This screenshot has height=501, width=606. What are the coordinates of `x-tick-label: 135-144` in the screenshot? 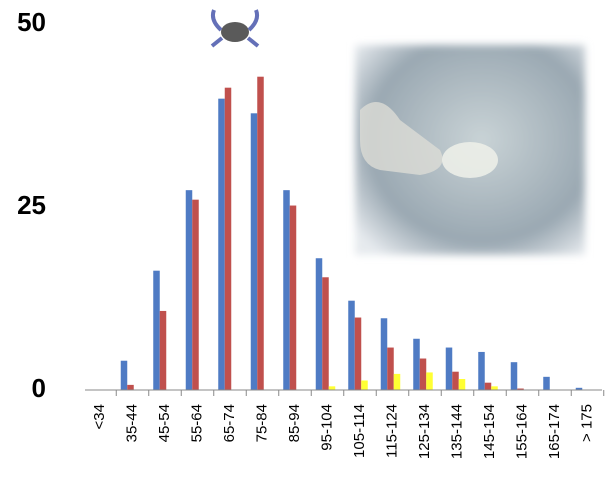 It's located at (456, 431).